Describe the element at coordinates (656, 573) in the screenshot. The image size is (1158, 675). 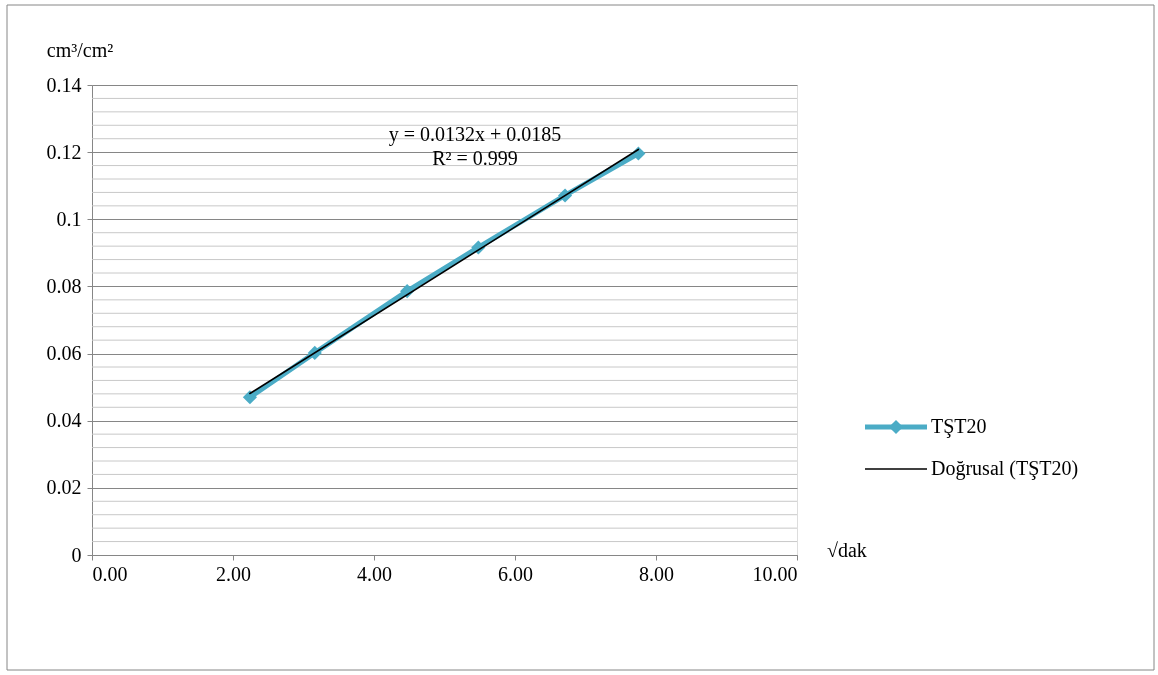
I see `x-tick-label: 8.00` at that location.